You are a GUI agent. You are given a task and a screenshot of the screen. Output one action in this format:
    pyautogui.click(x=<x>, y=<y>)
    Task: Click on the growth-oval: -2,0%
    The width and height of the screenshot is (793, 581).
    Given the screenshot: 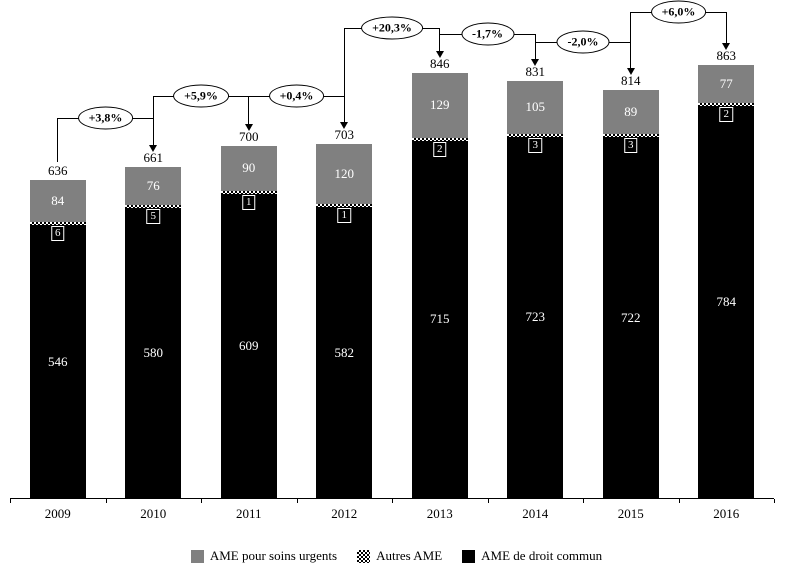 What is the action you would take?
    pyautogui.click(x=583, y=42)
    